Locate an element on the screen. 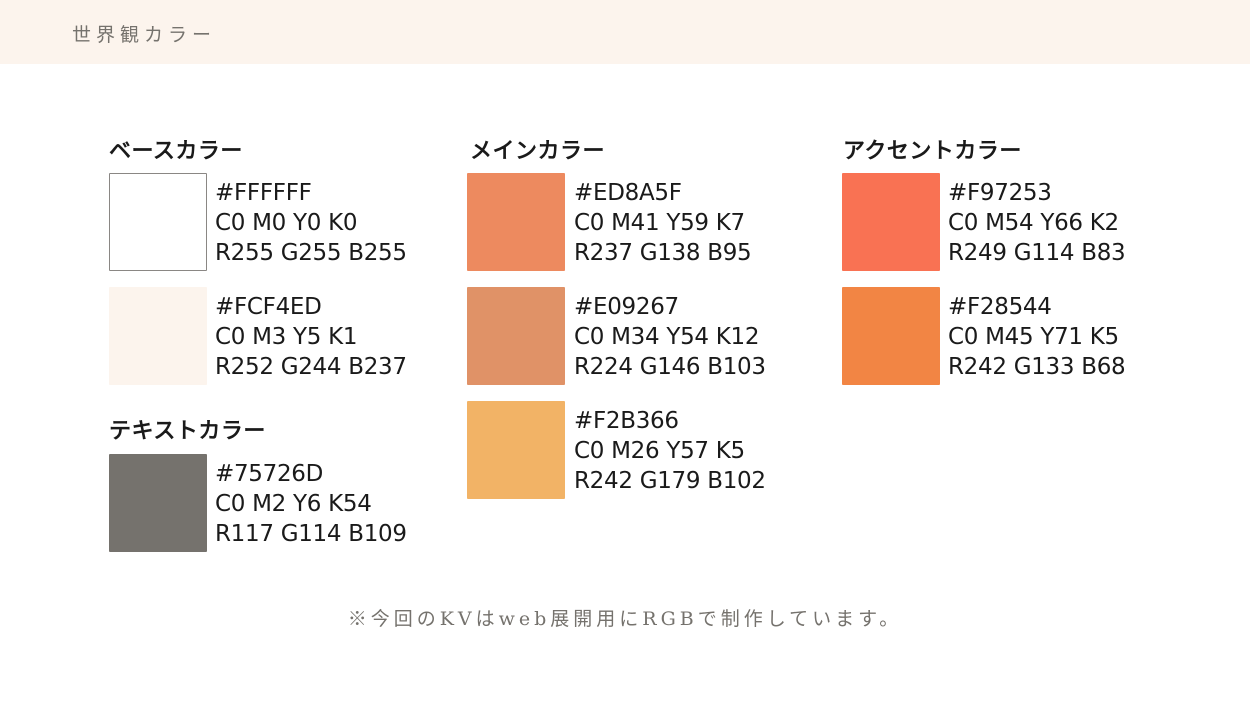 This screenshot has height=703, width=1250. hex-value: #E09267 is located at coordinates (626, 307).